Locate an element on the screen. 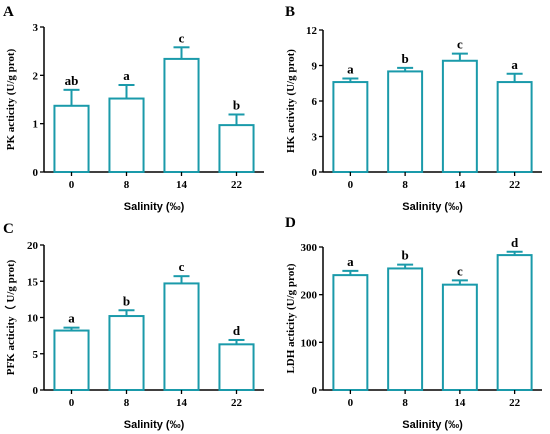 The image size is (550, 434). y-tick-label: 5 is located at coordinates (36, 355).